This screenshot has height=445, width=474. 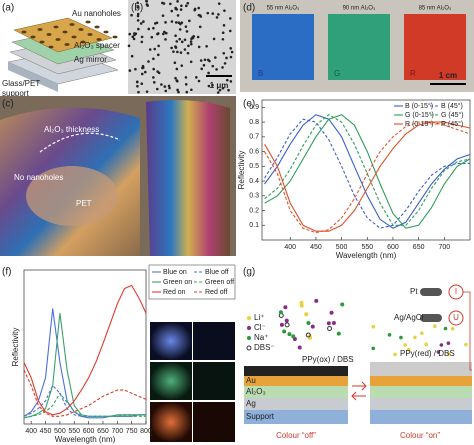 What do you see at coordinates (467, 331) in the screenshot?
I see `wire` at bounding box center [467, 331].